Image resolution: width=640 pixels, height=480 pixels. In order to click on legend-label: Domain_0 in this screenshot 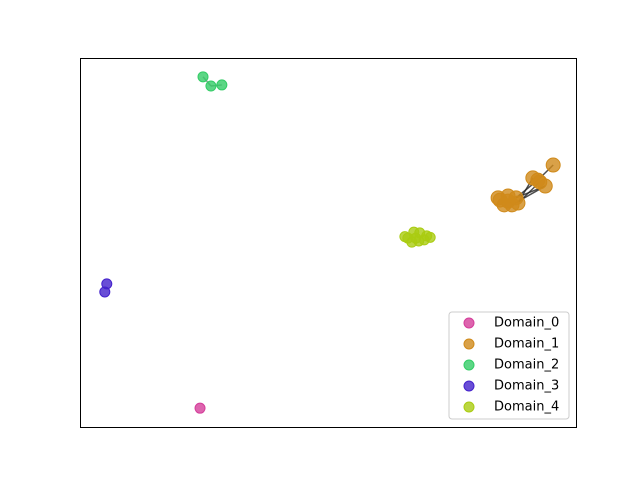, I will do `click(526, 323)`.